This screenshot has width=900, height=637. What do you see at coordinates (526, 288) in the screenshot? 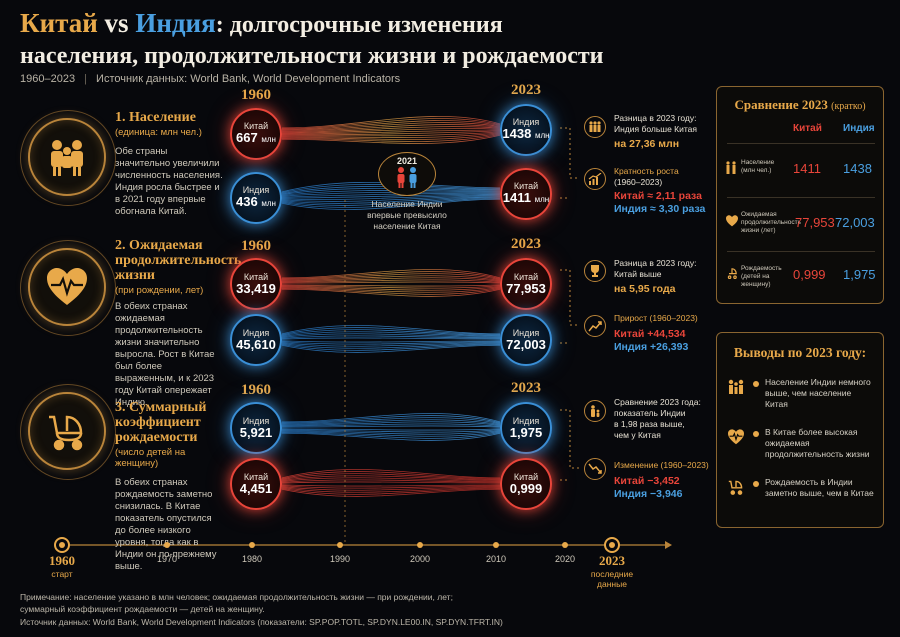
I see `bubble-value: 77,953` at bounding box center [526, 288].